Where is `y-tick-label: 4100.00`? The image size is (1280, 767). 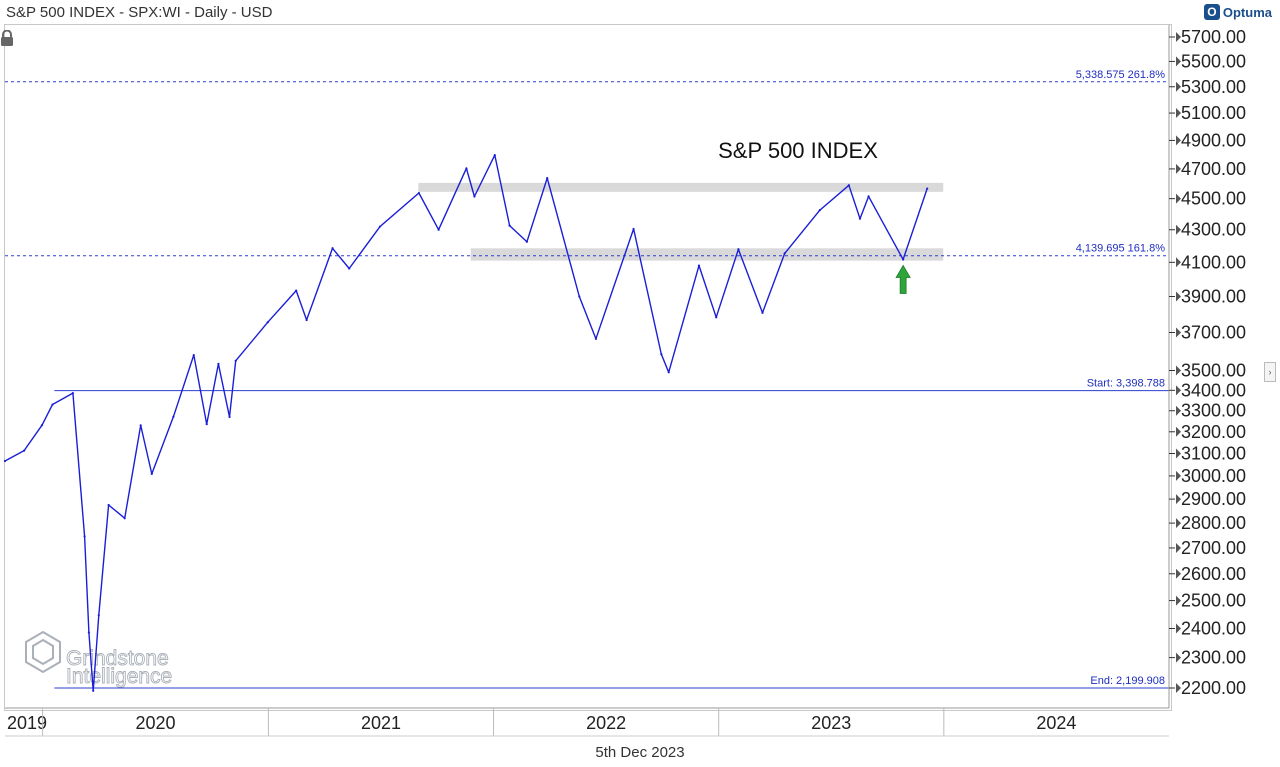 y-tick-label: 4100.00 is located at coordinates (1213, 262).